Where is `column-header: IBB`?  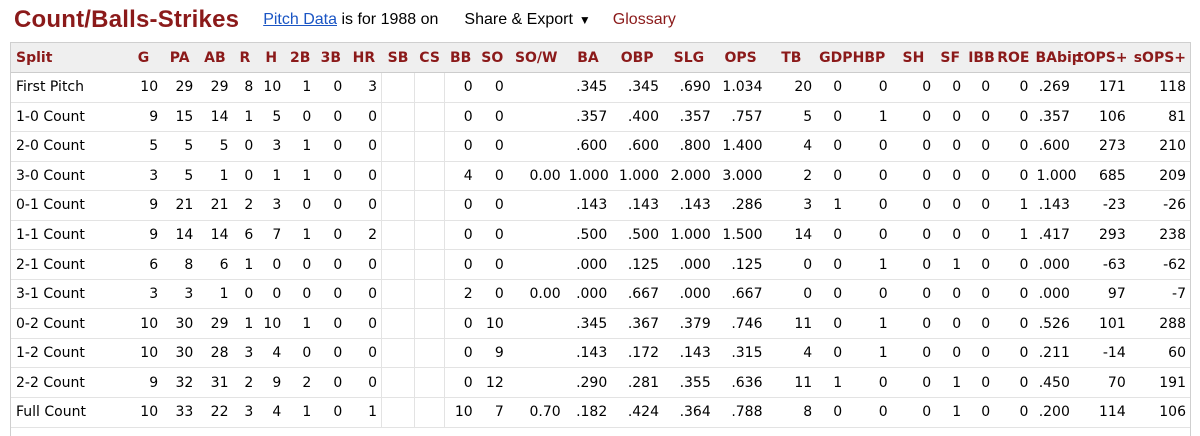 column-header: IBB is located at coordinates (980, 58).